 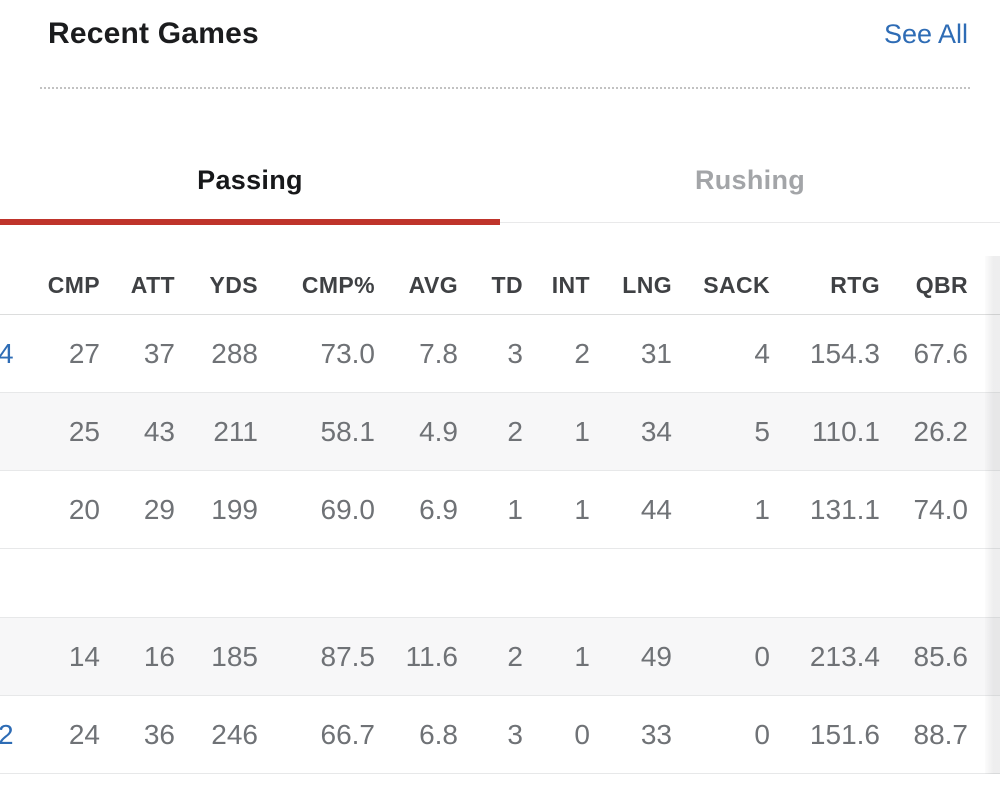 What do you see at coordinates (159, 656) in the screenshot?
I see `stat-cell-att: 16` at bounding box center [159, 656].